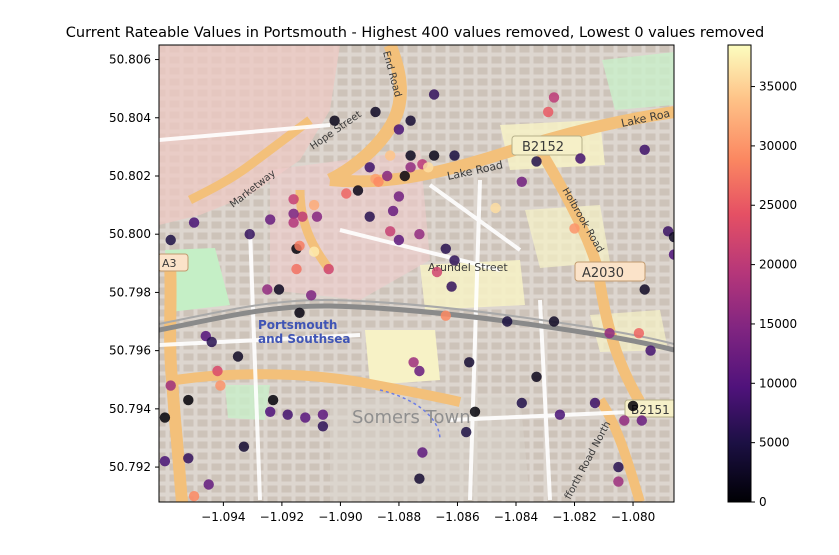 This screenshot has height=555, width=839. I want to click on x-tick-label: −1.088, so click(399, 517).